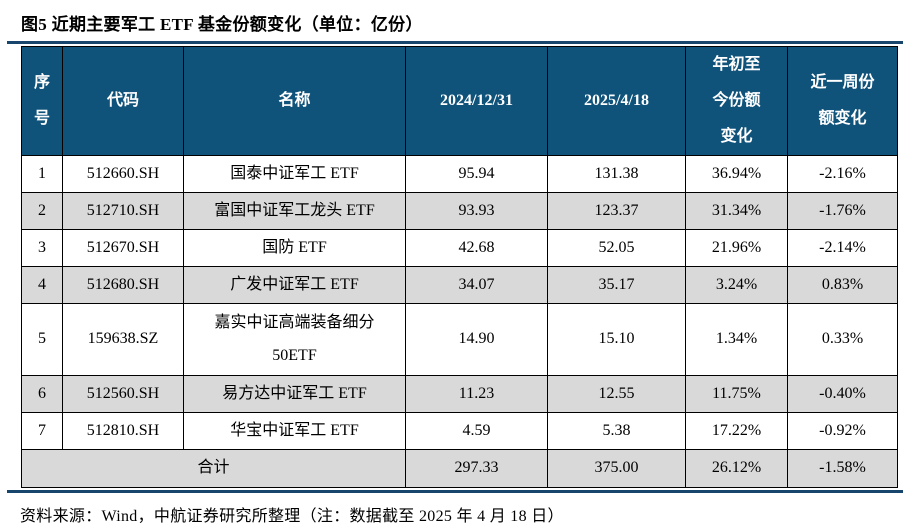 The height and width of the screenshot is (529, 915). What do you see at coordinates (455, 42) in the screenshot?
I see `title-divider` at bounding box center [455, 42].